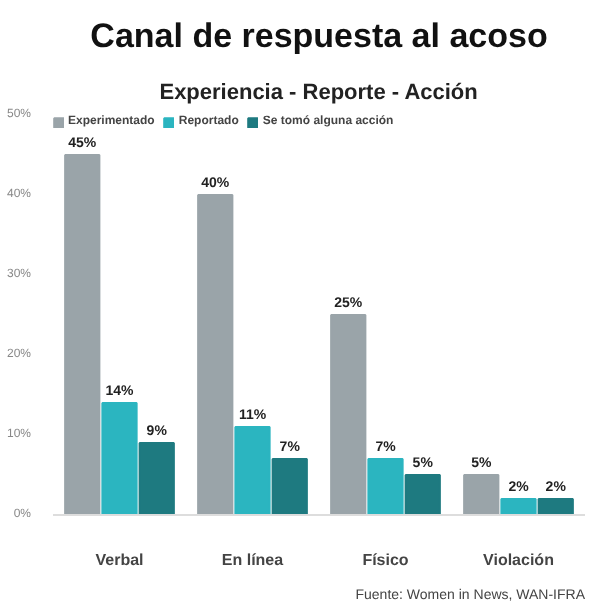  Describe the element at coordinates (119, 560) in the screenshot. I see `x-tick-label: Verbal` at that location.